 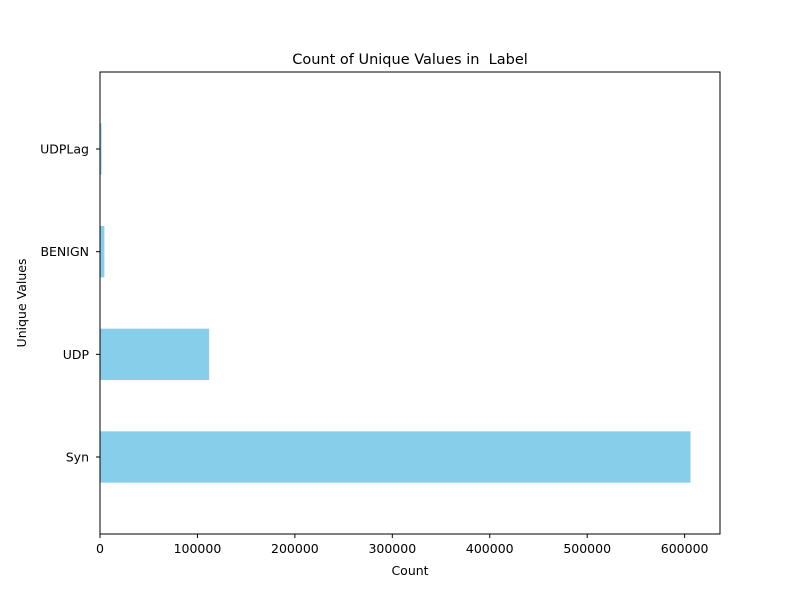 I want to click on y-axis-label: Unique Values, so click(x=21, y=303).